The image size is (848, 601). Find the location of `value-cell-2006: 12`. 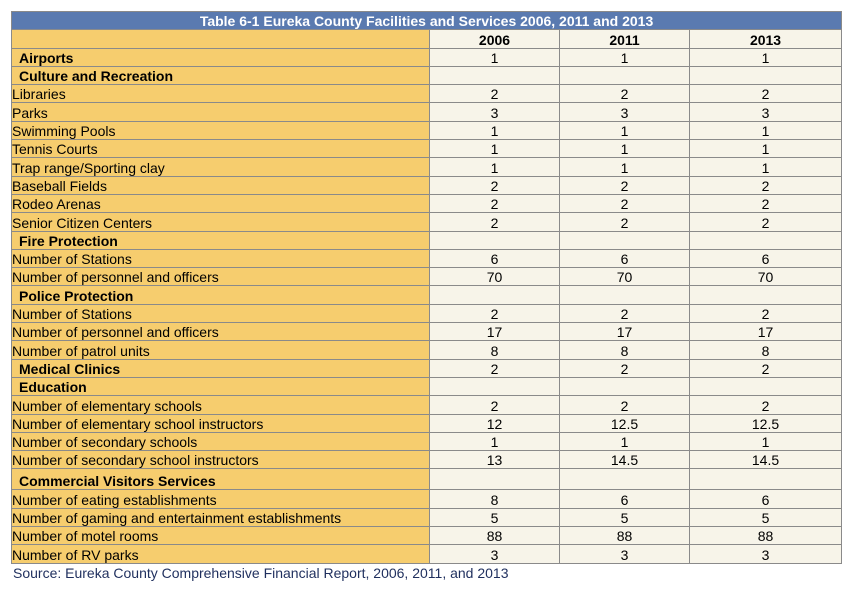

value-cell-2006: 12 is located at coordinates (494, 423).